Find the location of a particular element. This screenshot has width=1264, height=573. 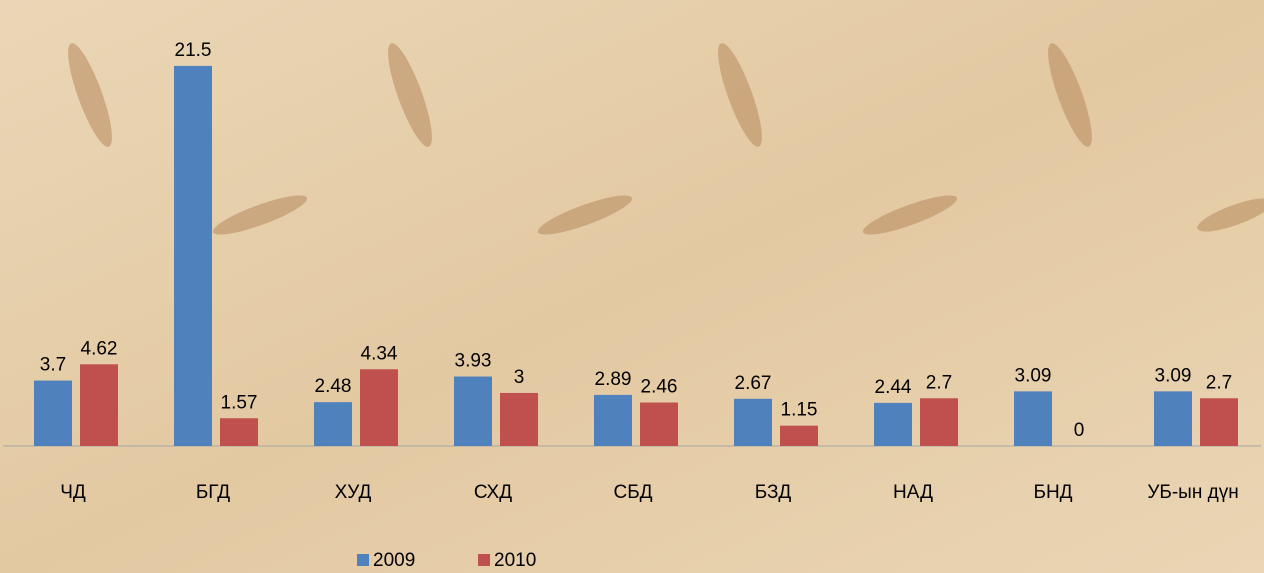

data-label: 4.62 is located at coordinates (99, 348).